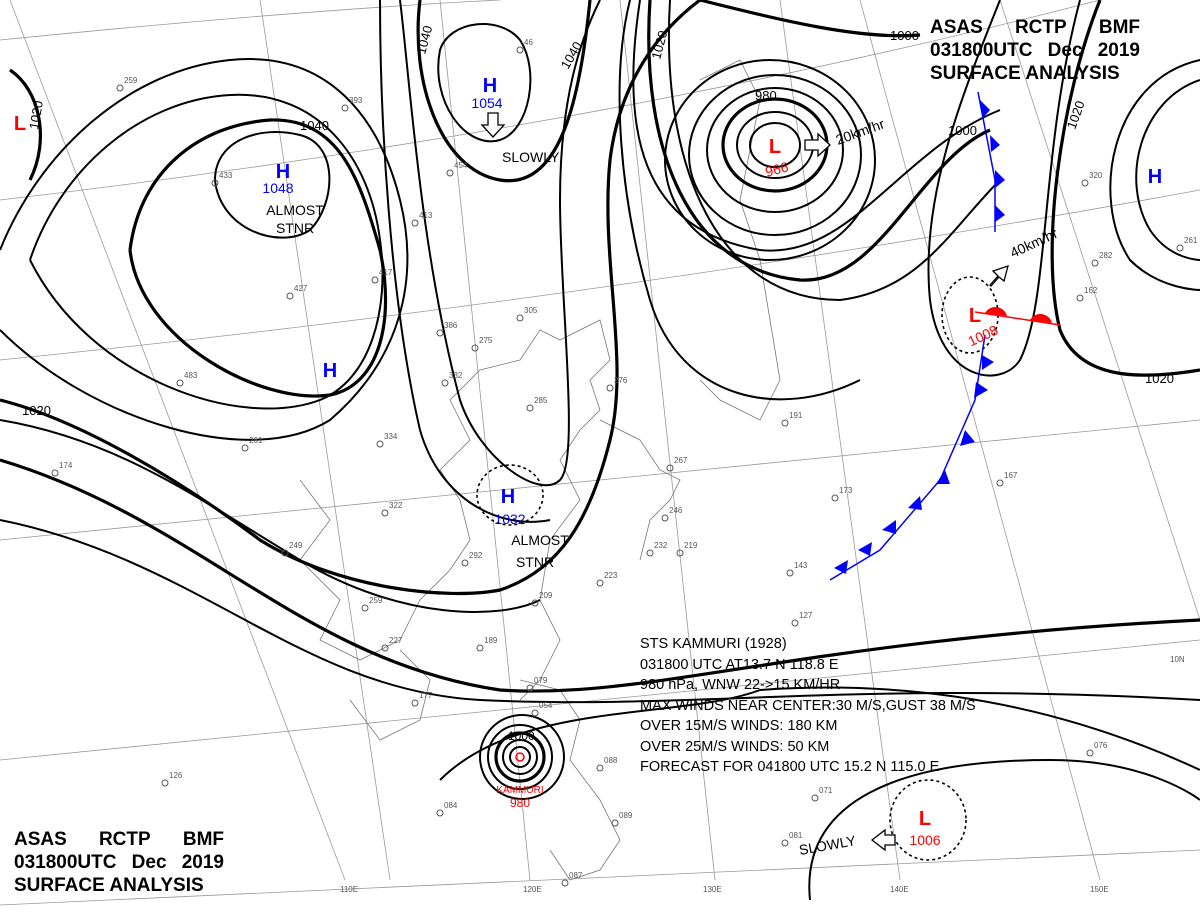 This screenshot has width=1200, height=920. What do you see at coordinates (801, 565) in the screenshot?
I see `station-pressure: 143` at bounding box center [801, 565].